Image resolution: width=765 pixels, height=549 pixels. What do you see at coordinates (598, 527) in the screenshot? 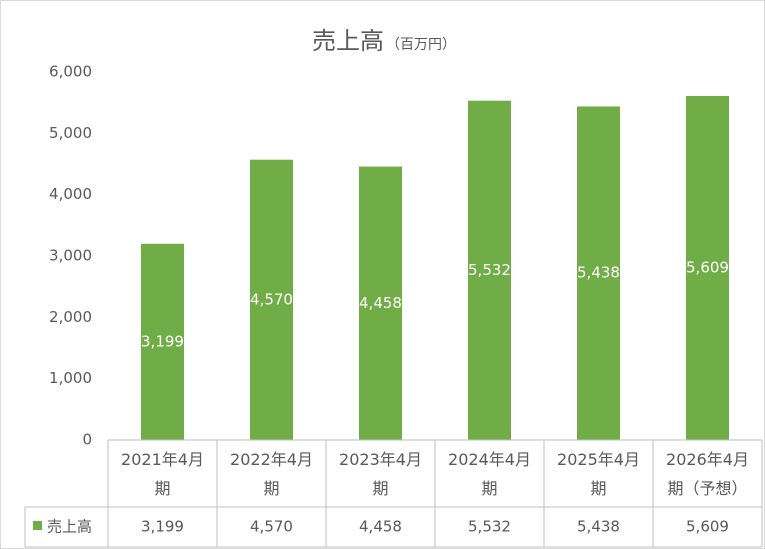
I see `table-value: 5,438` at bounding box center [598, 527].